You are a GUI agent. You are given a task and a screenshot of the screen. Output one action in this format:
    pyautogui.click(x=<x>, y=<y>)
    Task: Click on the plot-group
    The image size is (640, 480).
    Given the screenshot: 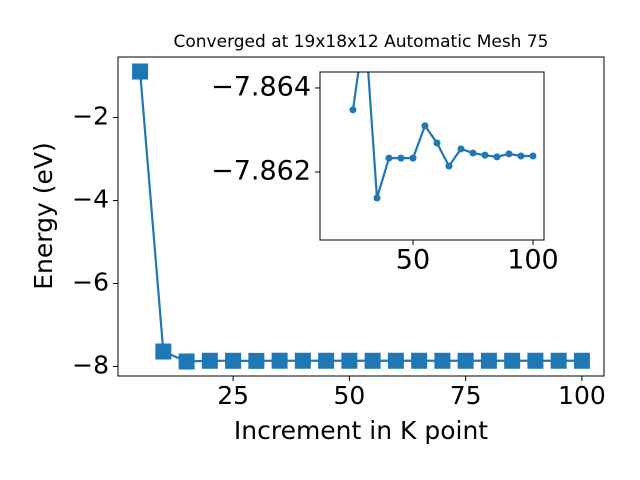 What is the action you would take?
    pyautogui.click(x=443, y=111)
    